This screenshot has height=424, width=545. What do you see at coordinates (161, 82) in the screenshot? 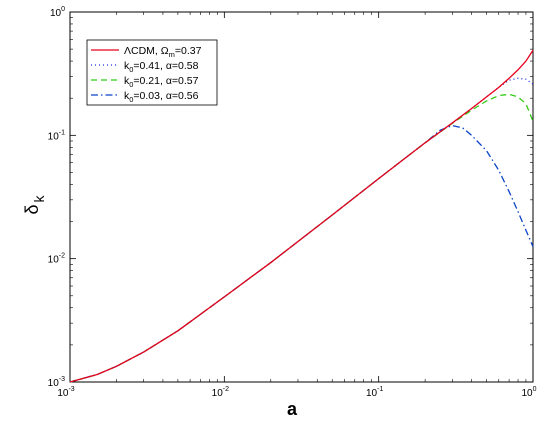
I see `legend-label: k0=0.21, α=0.57` at bounding box center [161, 82].